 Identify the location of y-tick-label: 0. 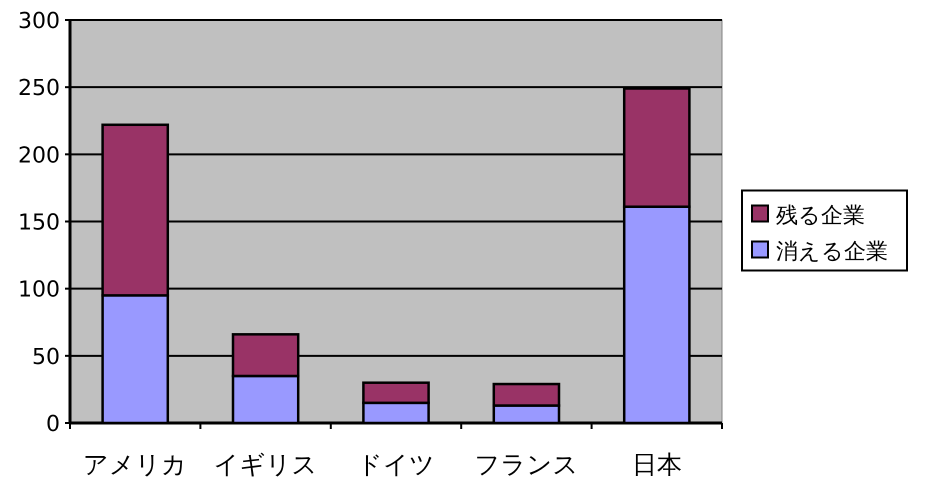
(53, 424).